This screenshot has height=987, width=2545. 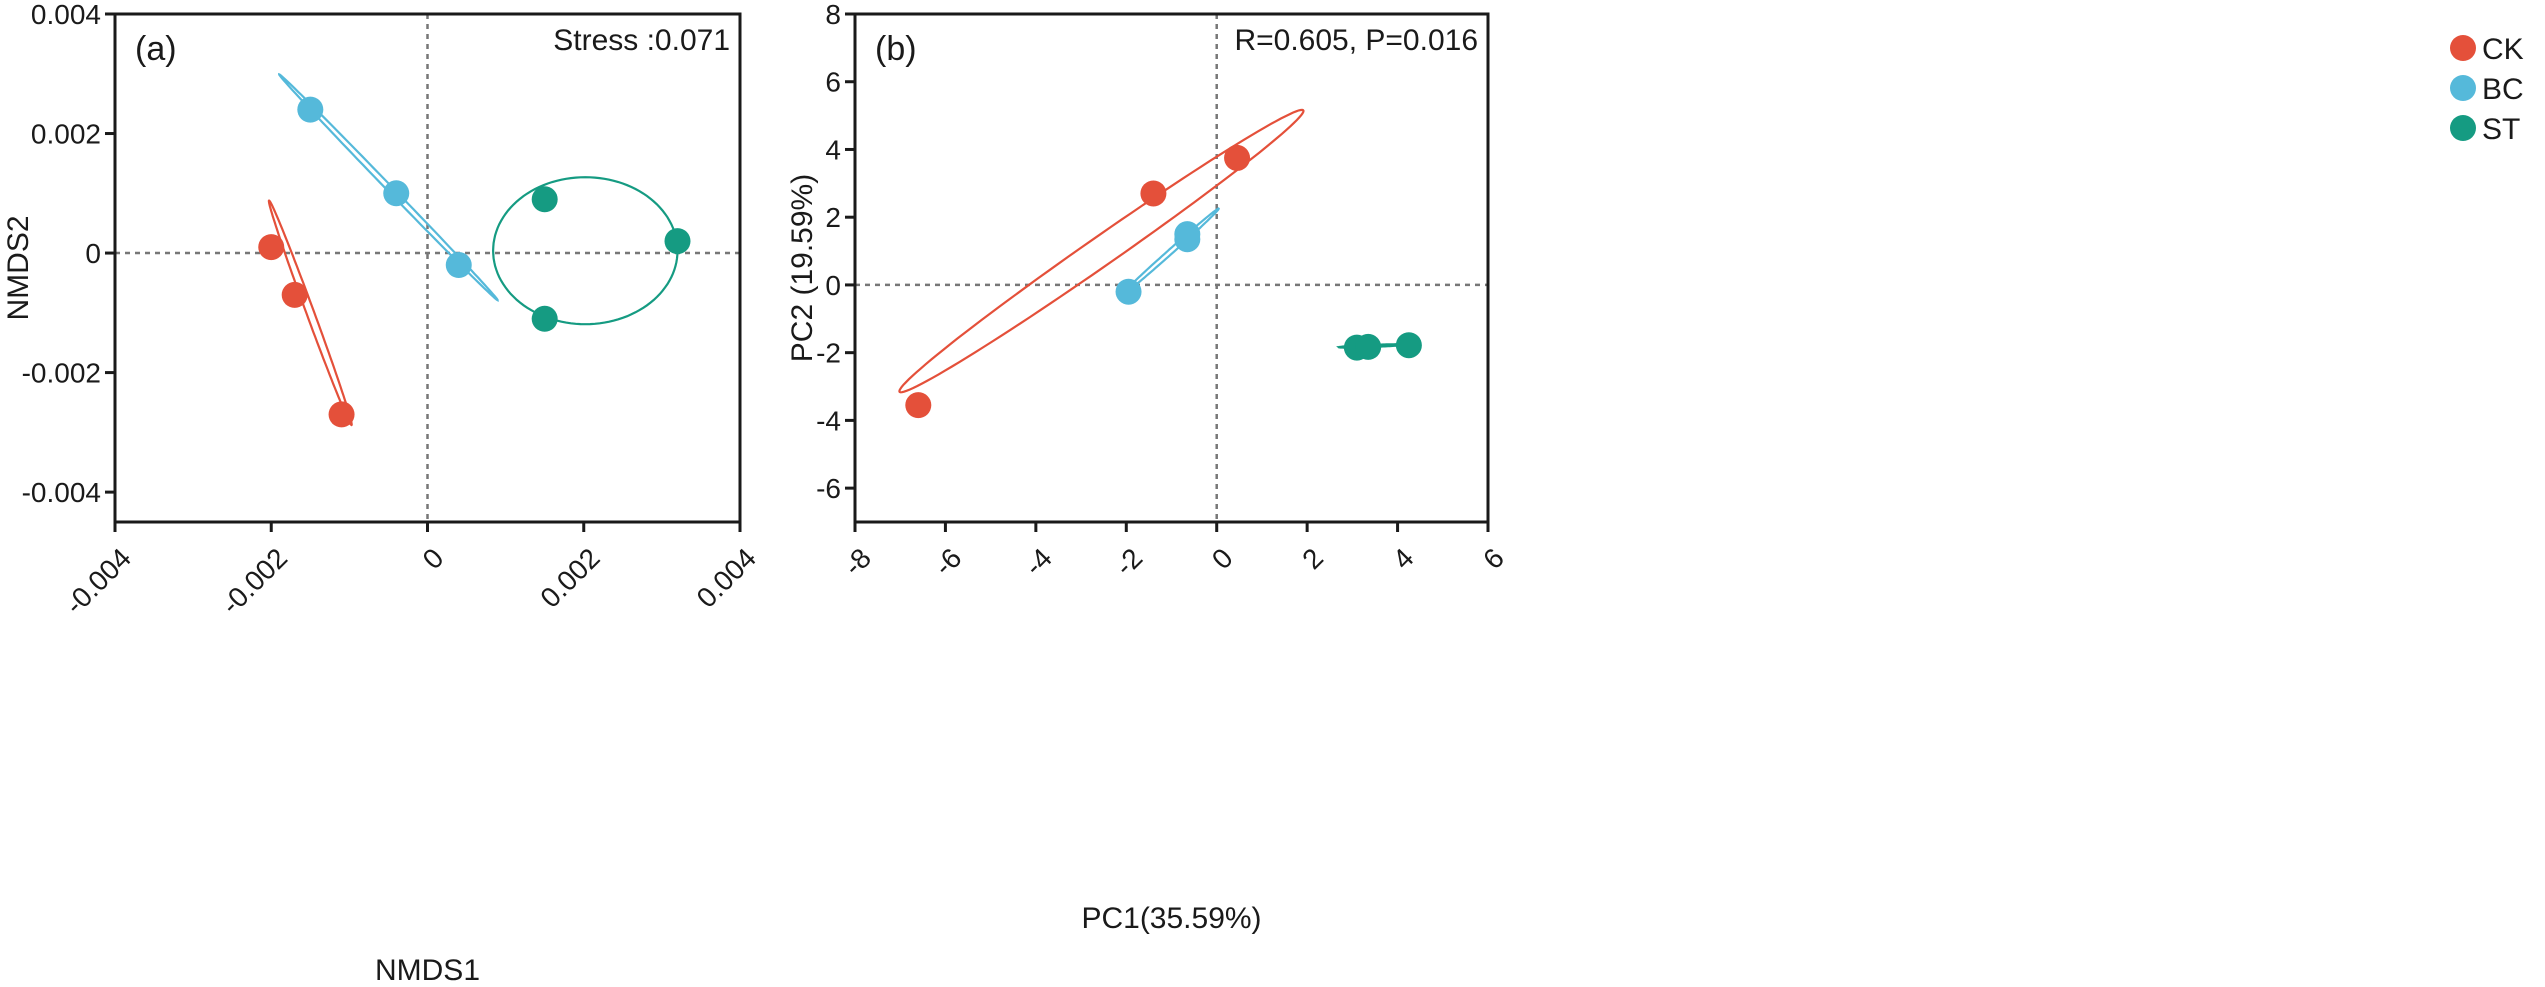 I want to click on legend: CK BC ST, so click(x=2487, y=89).